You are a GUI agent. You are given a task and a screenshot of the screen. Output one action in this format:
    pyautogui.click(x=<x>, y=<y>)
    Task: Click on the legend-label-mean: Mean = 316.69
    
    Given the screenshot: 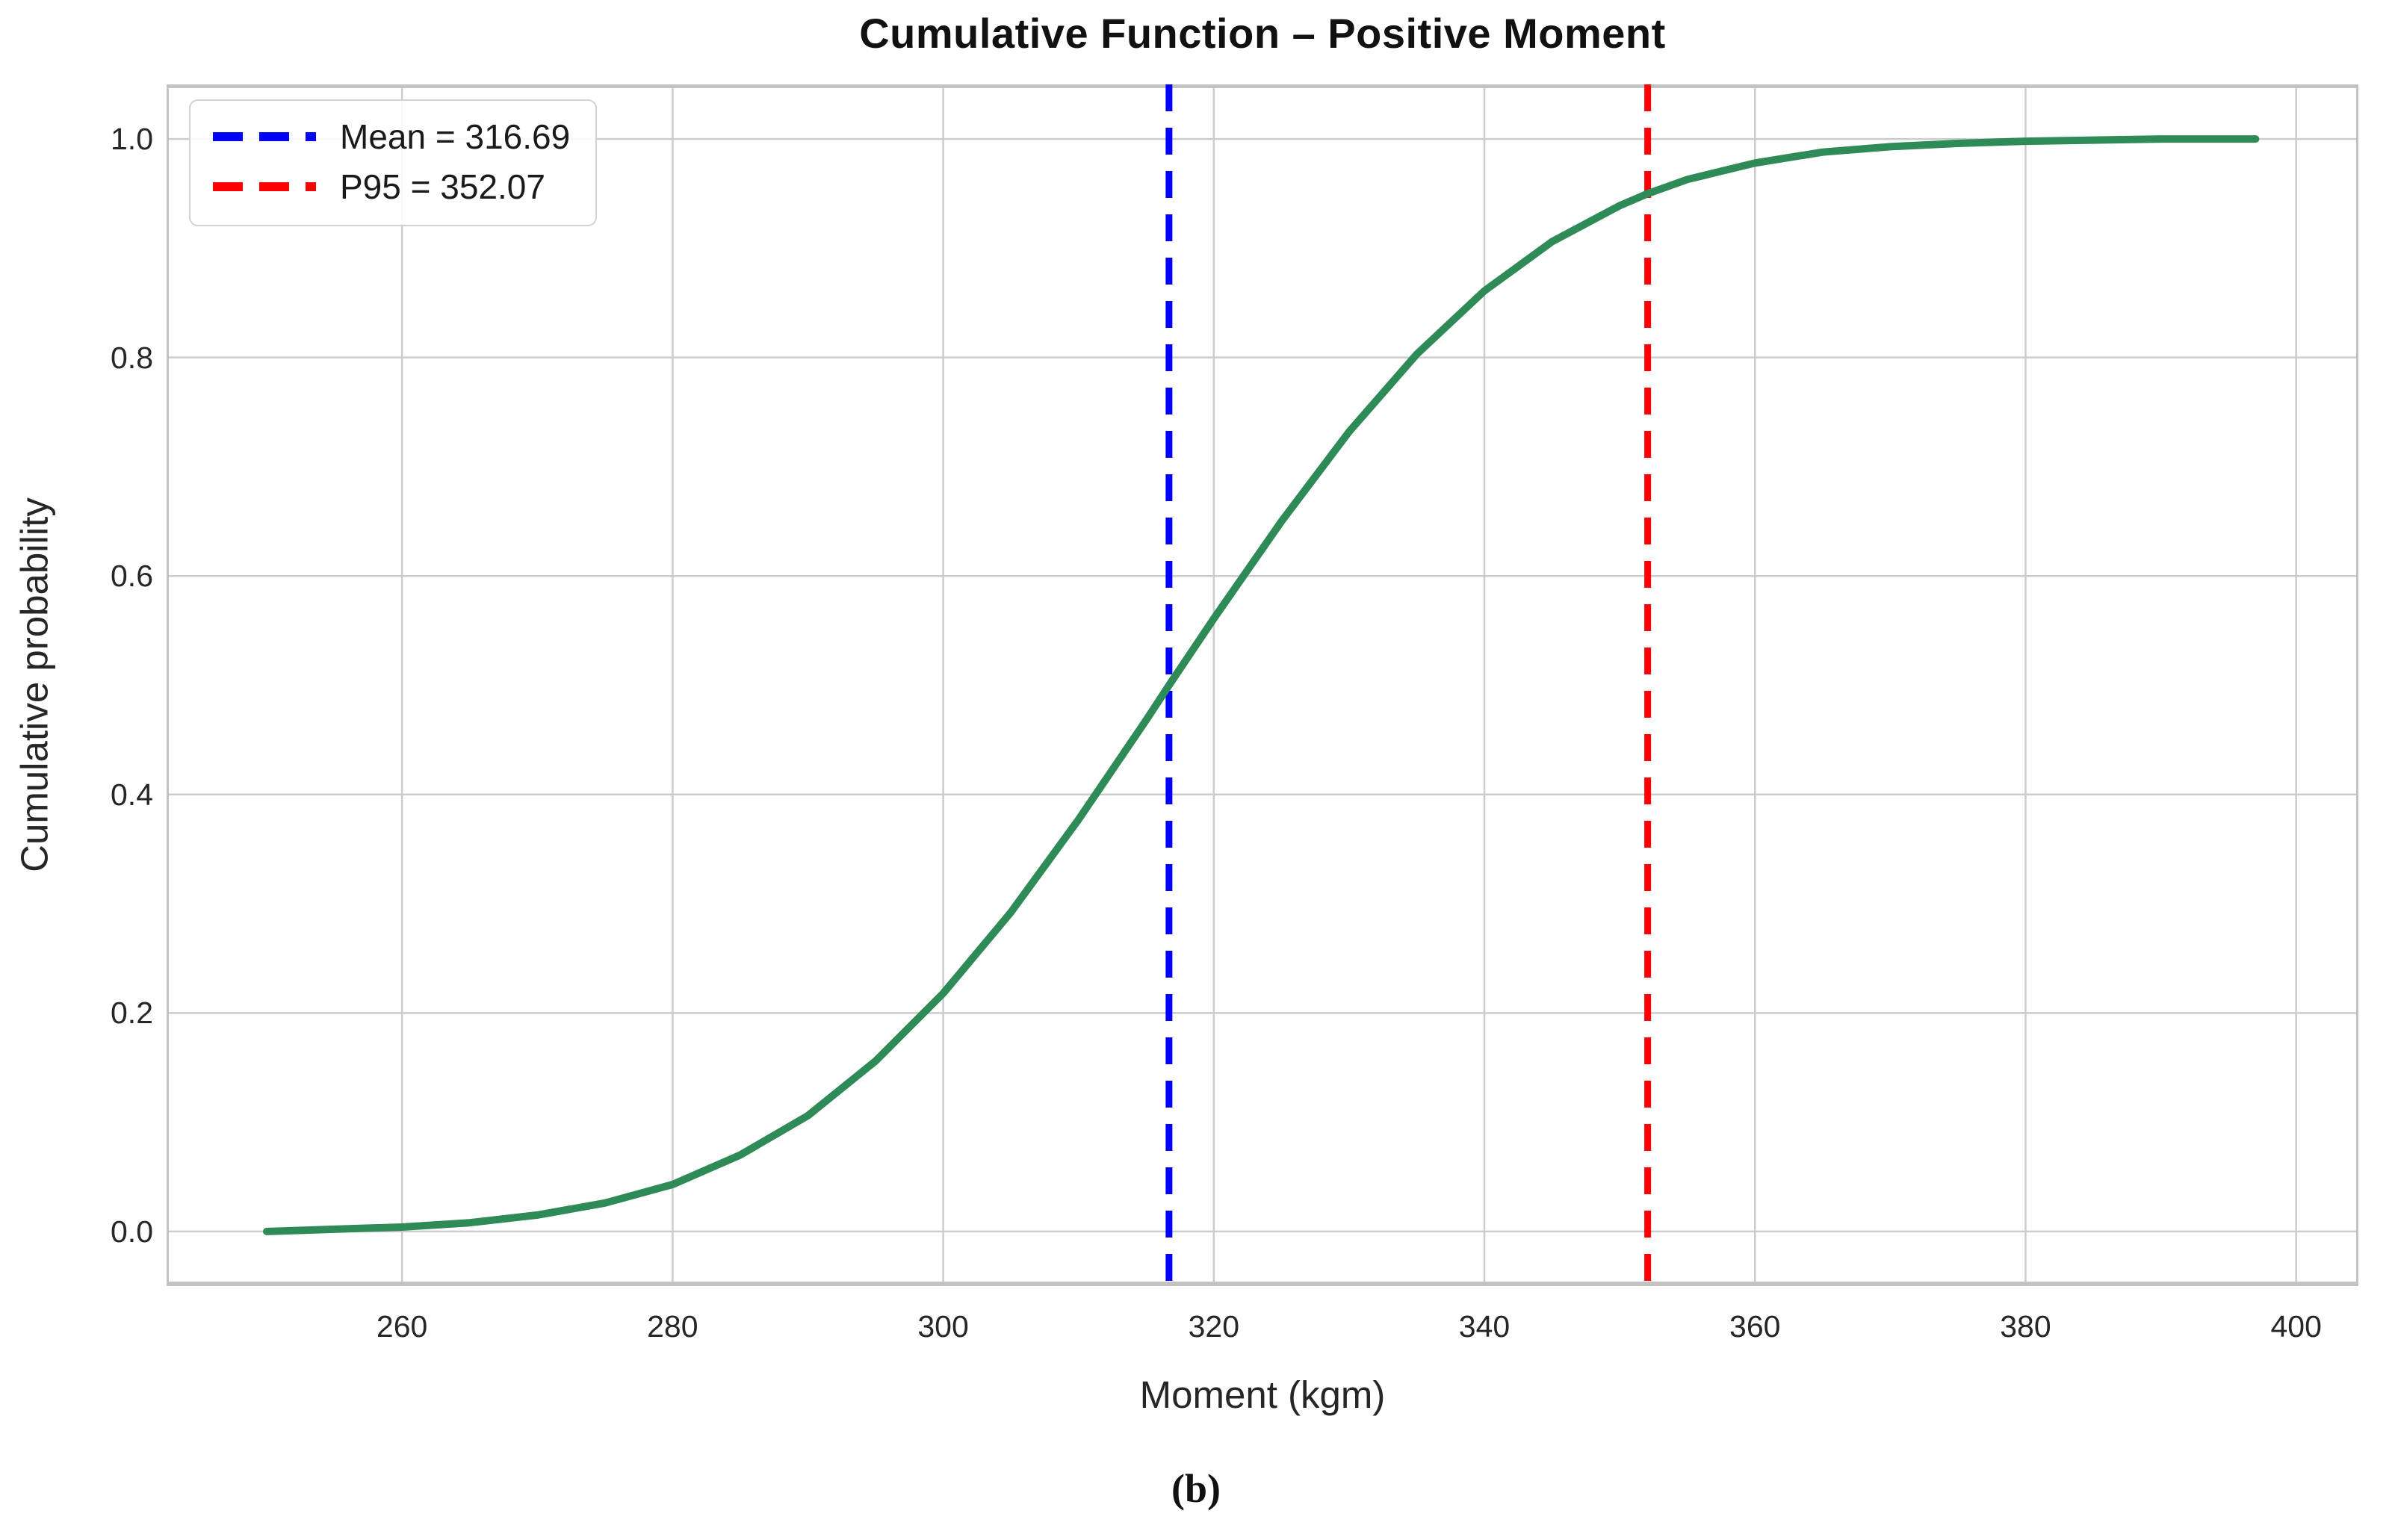 What is the action you would take?
    pyautogui.click(x=456, y=136)
    